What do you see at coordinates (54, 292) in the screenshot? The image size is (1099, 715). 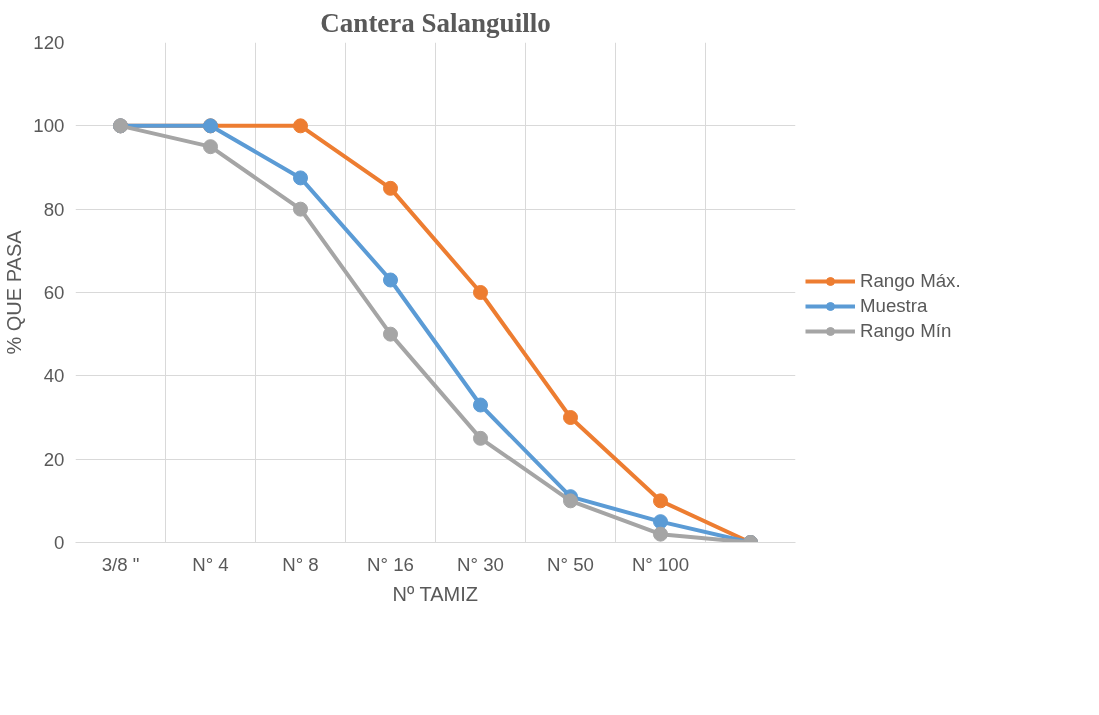 I see `y-tick-label: 60` at bounding box center [54, 292].